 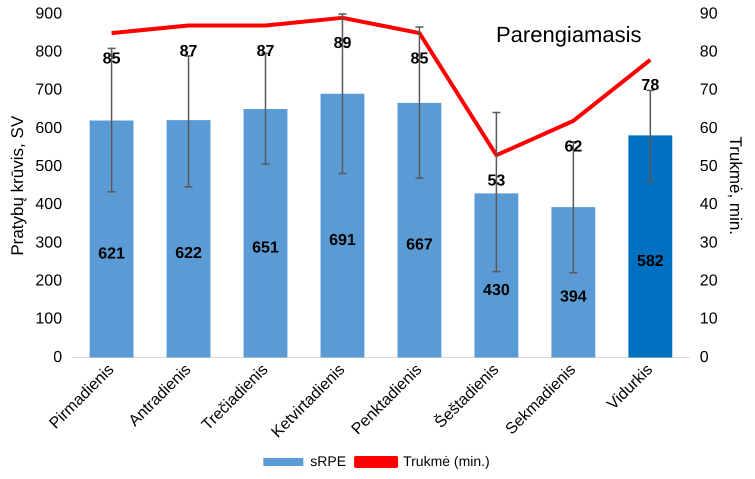 What do you see at coordinates (48, 205) in the screenshot?
I see `y-tick-label: 400` at bounding box center [48, 205].